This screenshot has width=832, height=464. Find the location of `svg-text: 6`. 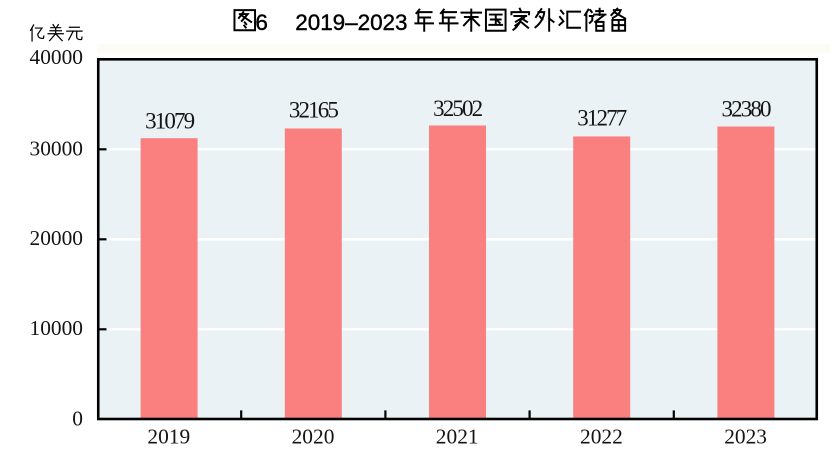

svg-text: 6 is located at coordinates (261, 22).